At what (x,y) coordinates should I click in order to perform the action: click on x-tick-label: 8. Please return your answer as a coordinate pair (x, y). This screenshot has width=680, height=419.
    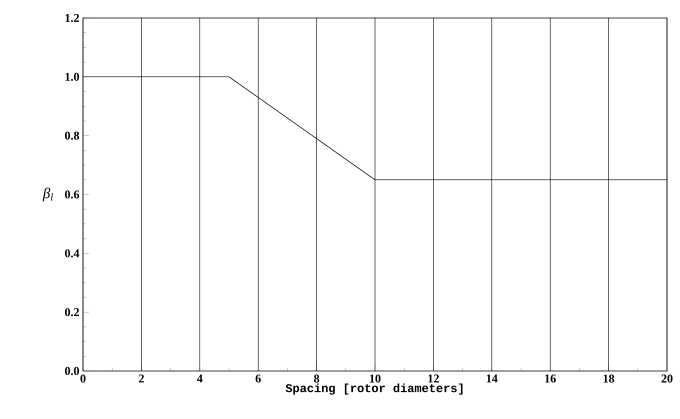
    Looking at the image, I should click on (317, 378).